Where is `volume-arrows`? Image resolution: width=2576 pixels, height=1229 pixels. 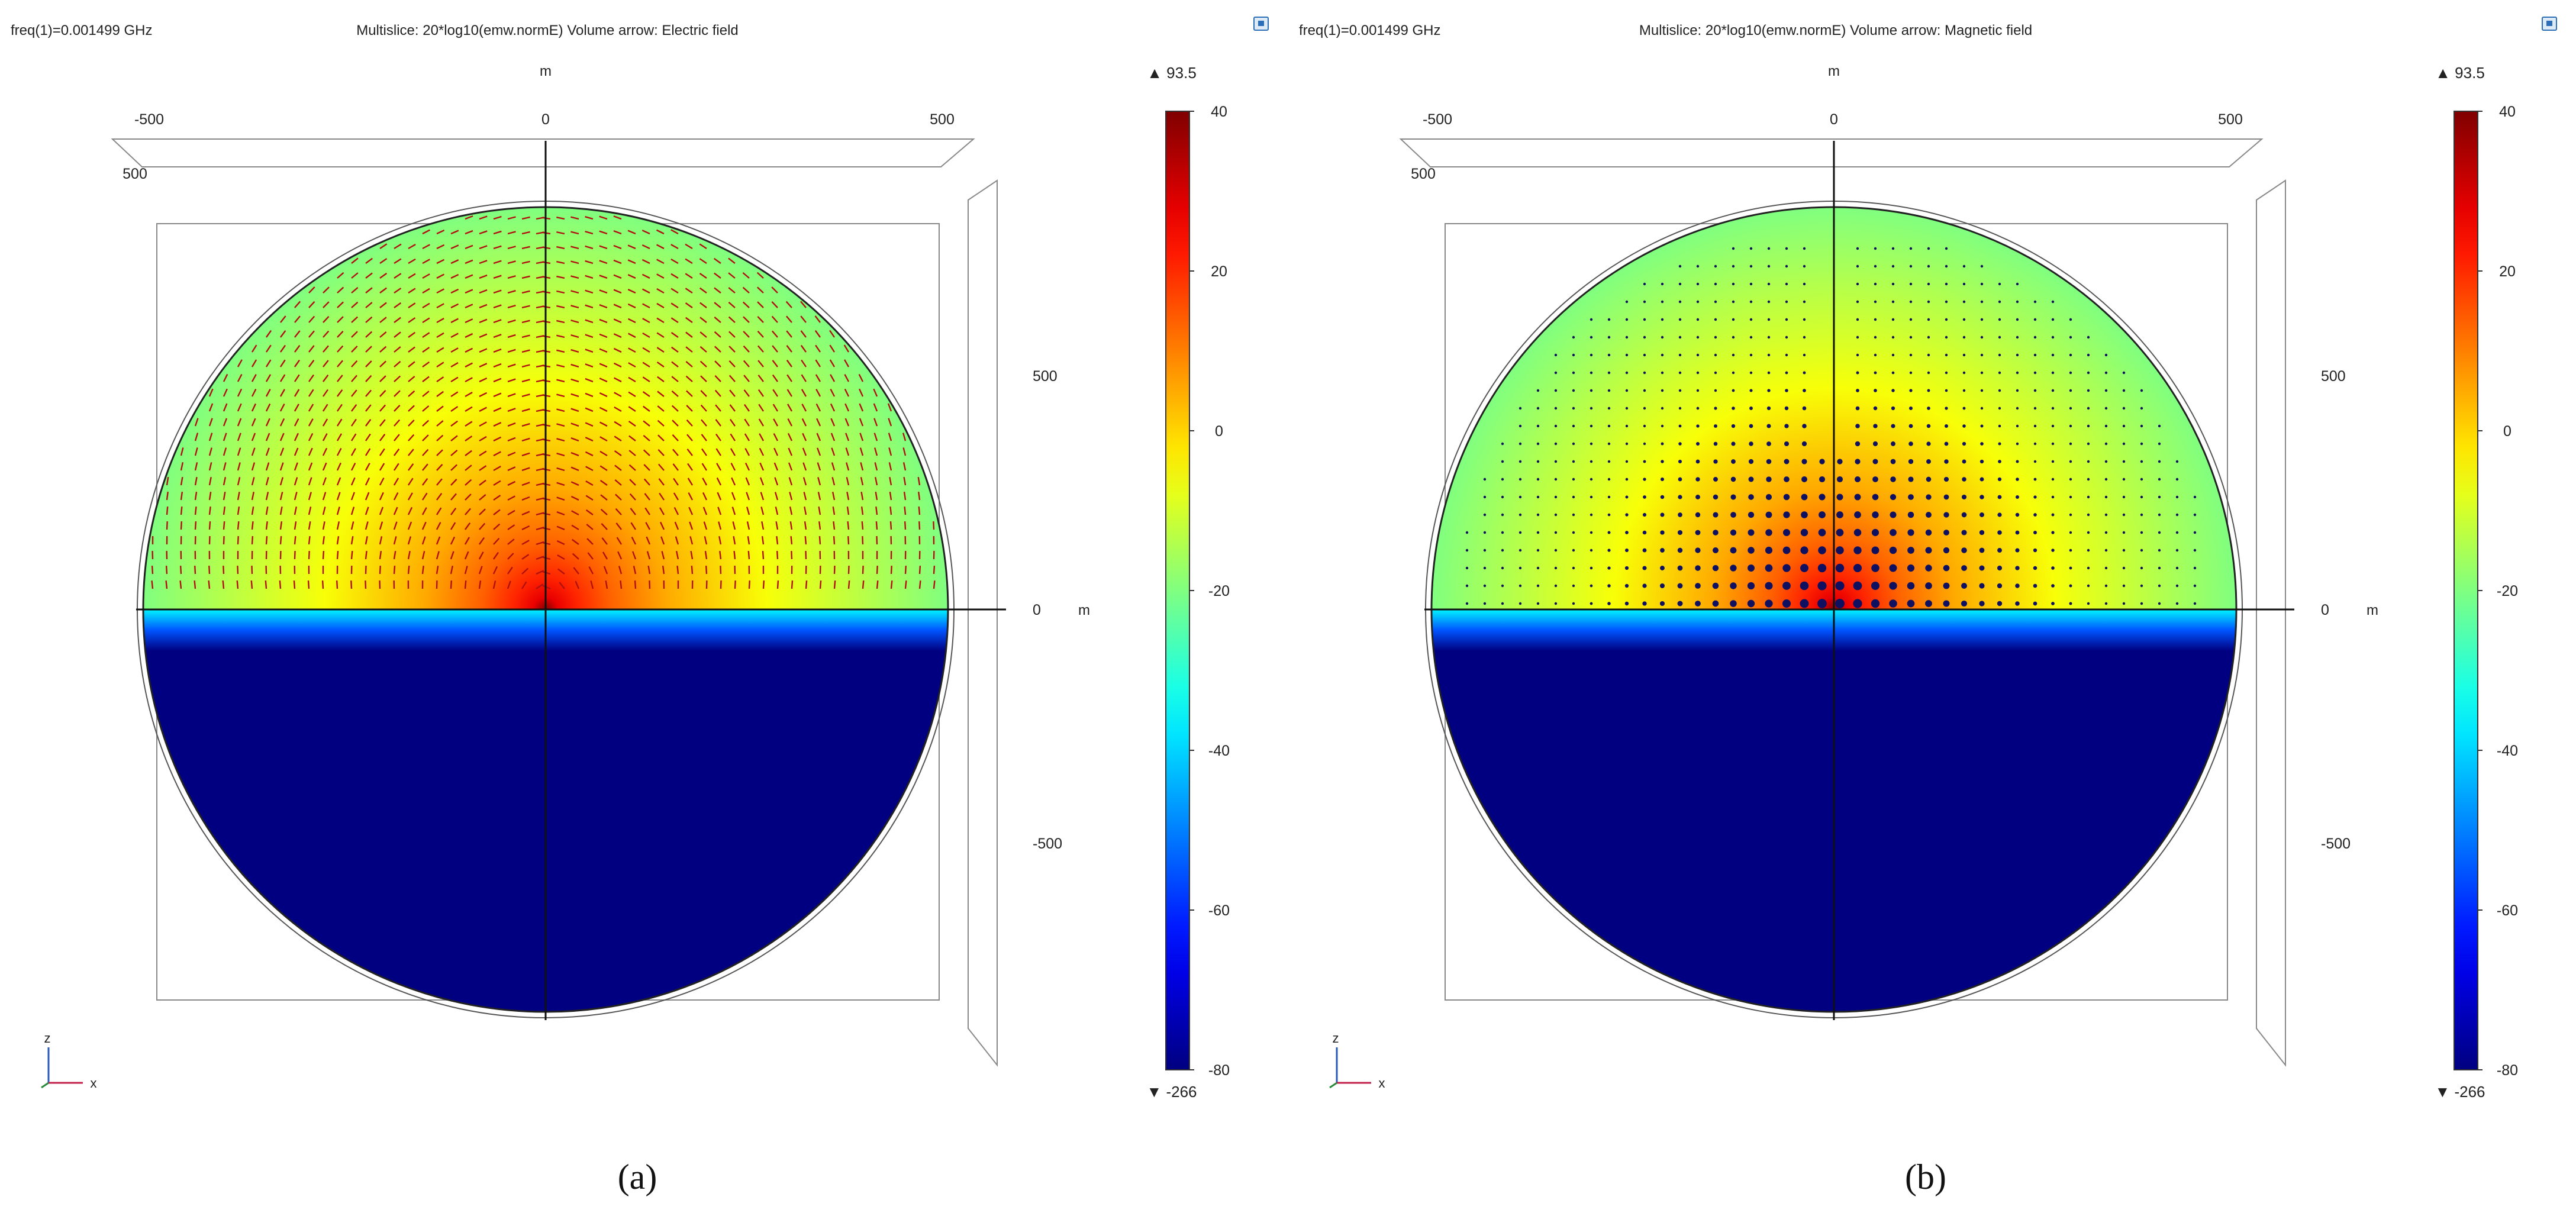
volume-arrows is located at coordinates (543, 402).